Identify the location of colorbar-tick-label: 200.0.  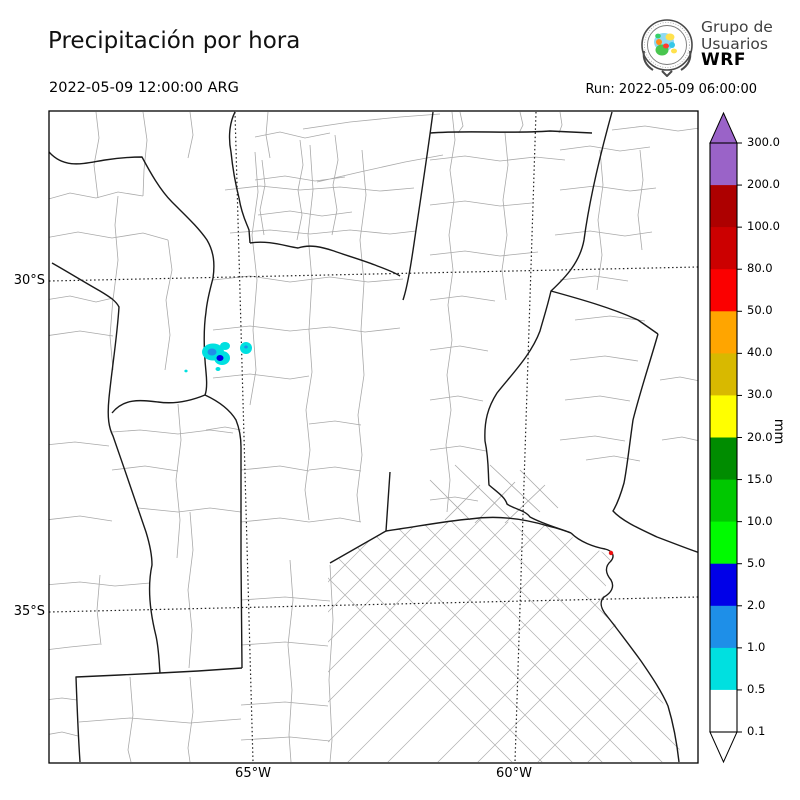
(763, 184).